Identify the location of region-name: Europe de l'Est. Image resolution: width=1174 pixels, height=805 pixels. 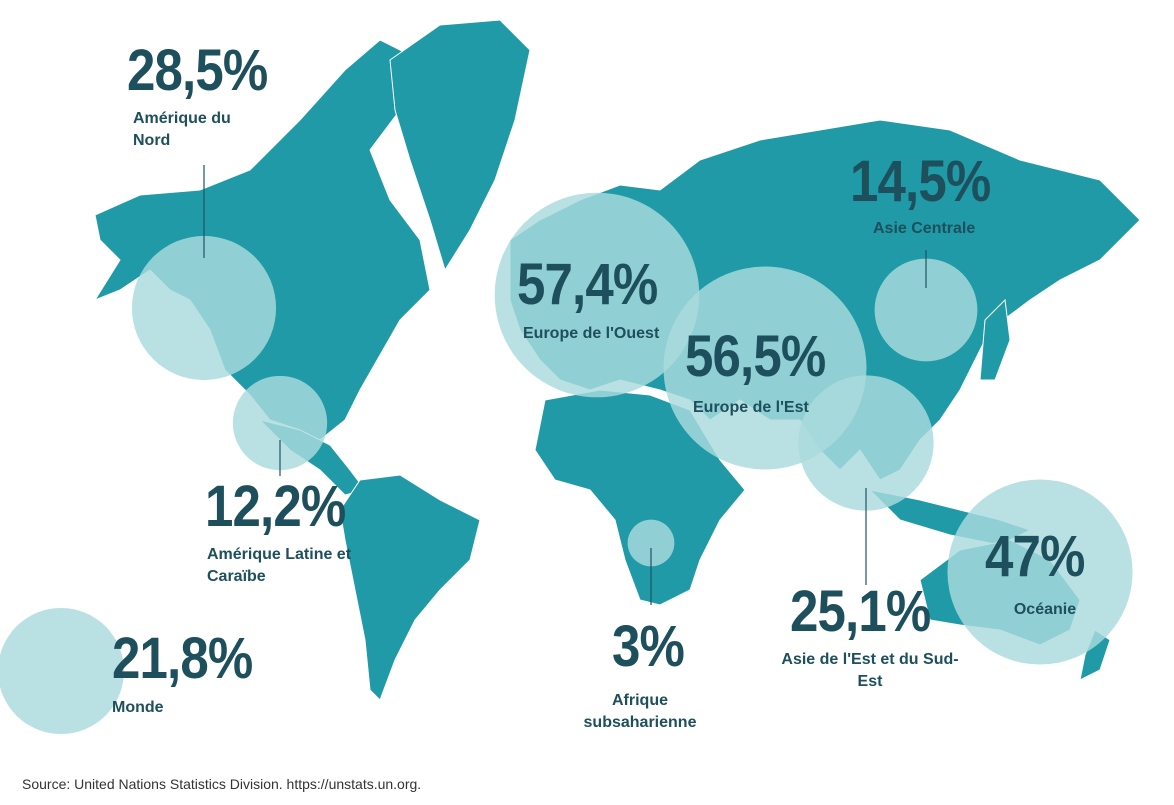
(751, 407).